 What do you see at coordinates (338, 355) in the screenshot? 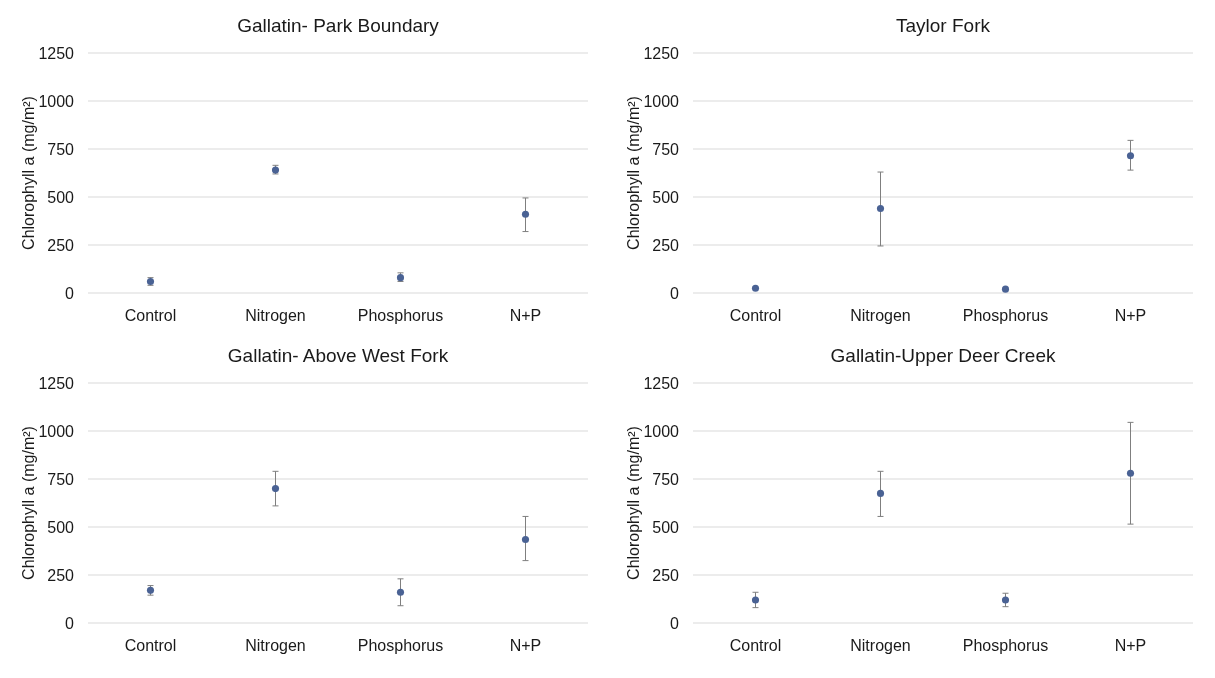
I see `chart-title: Gallatin- Above West Fork` at bounding box center [338, 355].